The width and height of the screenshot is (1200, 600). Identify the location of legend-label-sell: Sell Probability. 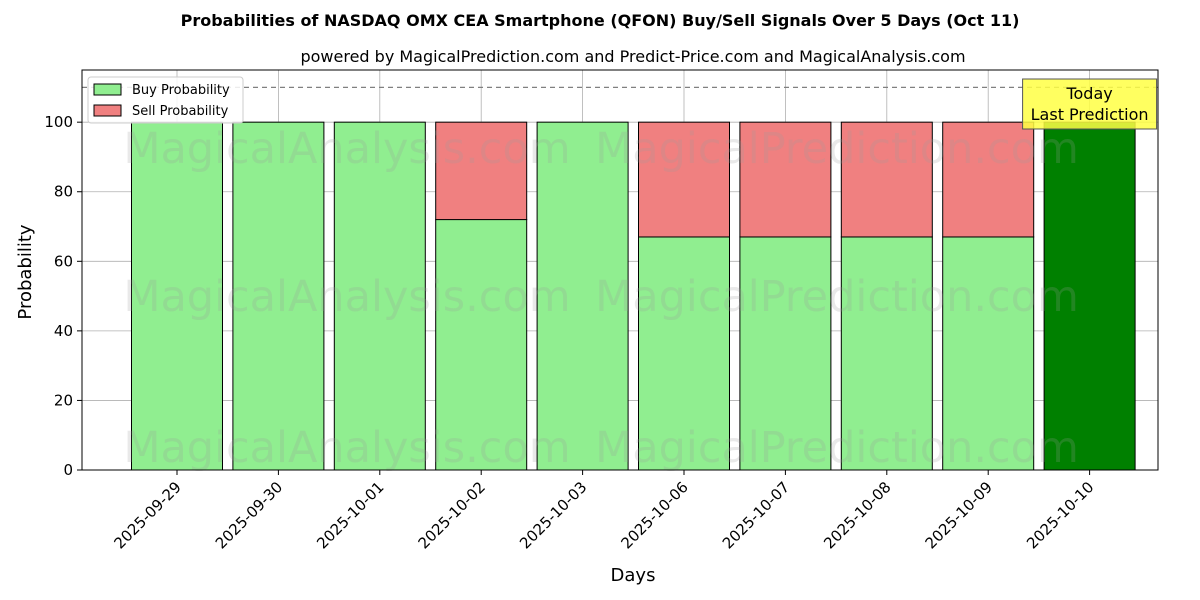
(180, 111).